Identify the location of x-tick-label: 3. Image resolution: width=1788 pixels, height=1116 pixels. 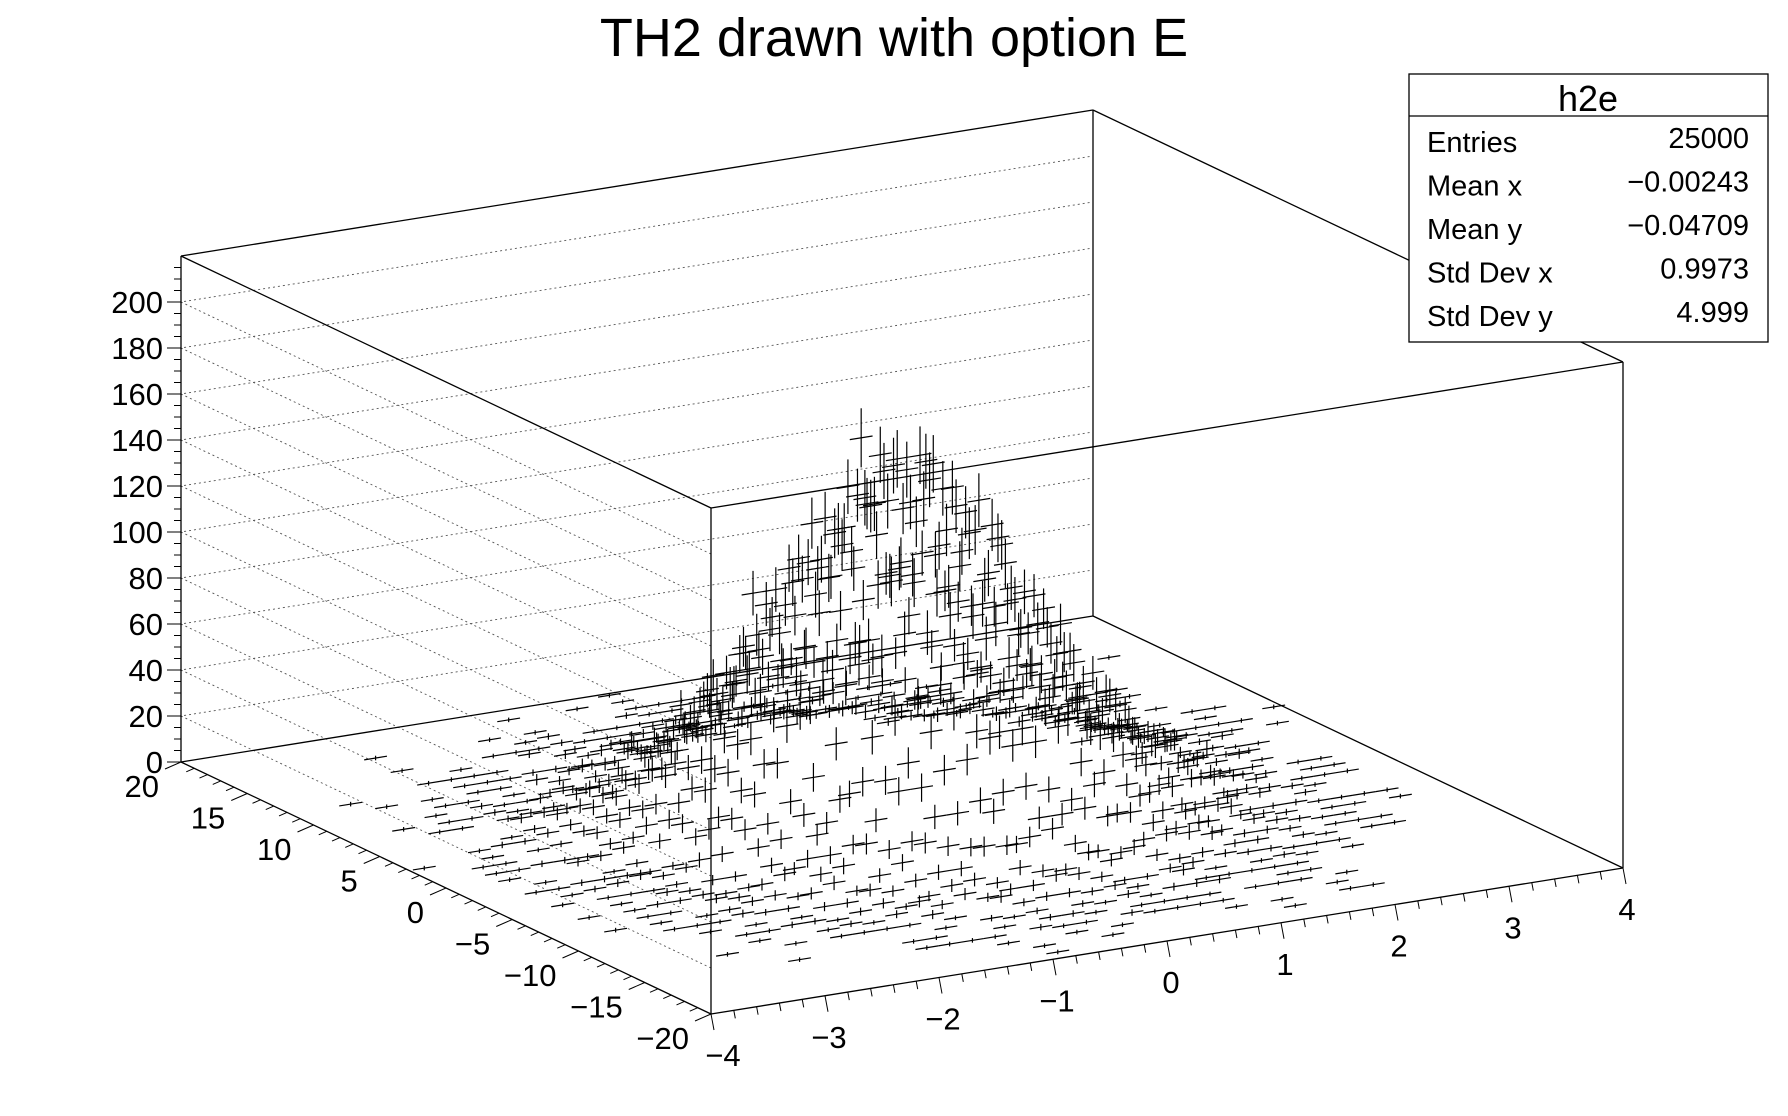
(1512, 927).